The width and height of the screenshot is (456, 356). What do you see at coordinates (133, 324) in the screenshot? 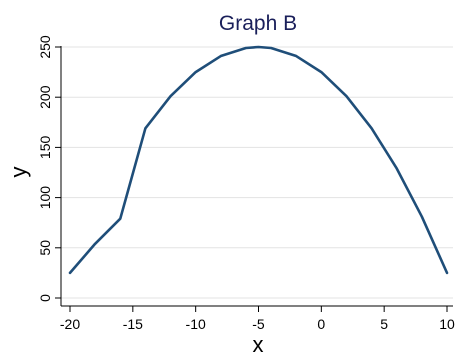
I see `x-tick-label: -15` at bounding box center [133, 324].